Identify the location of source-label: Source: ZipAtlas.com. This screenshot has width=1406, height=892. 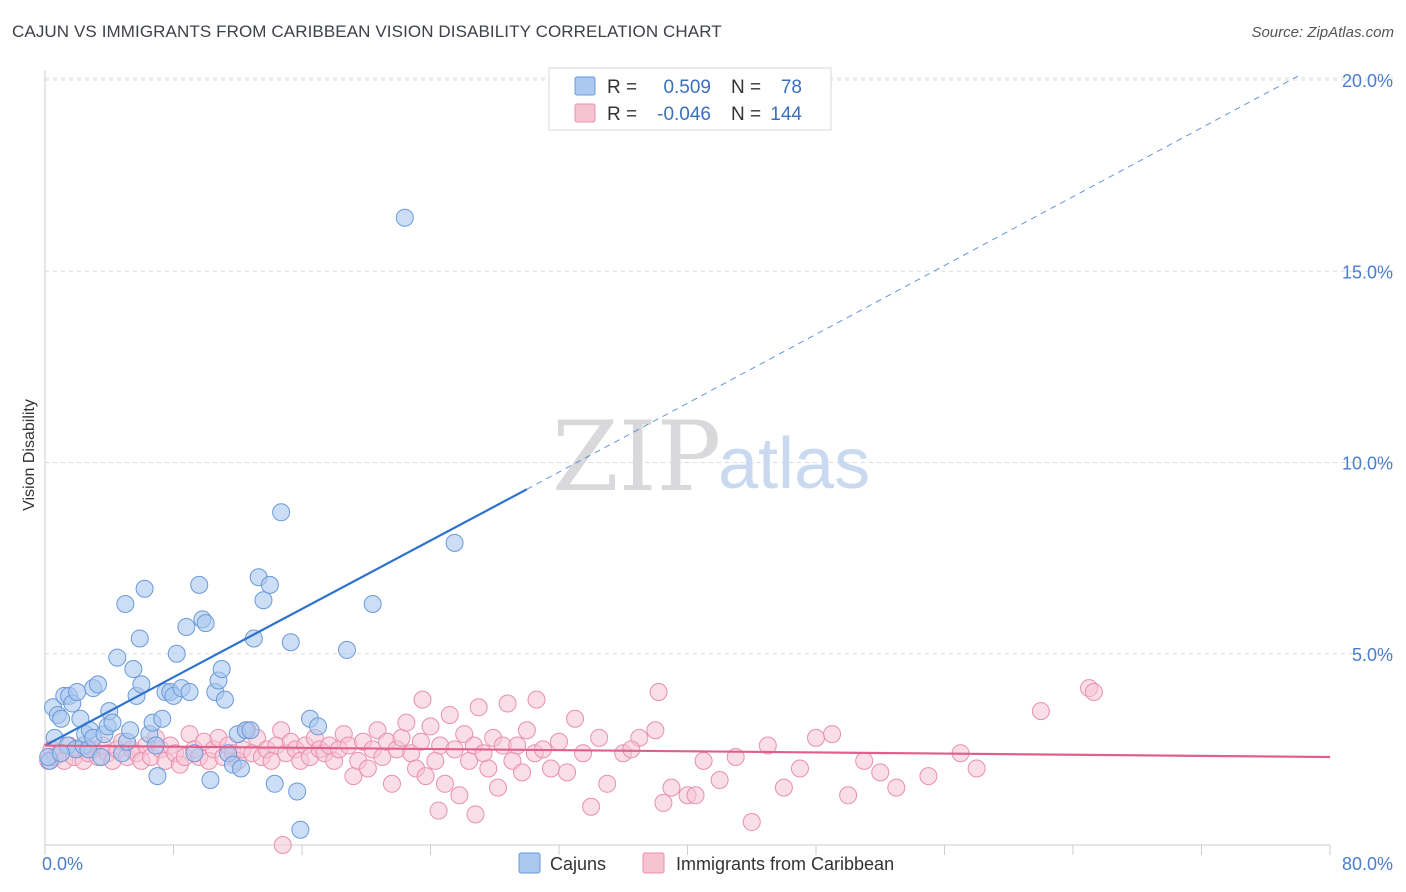
(1322, 32).